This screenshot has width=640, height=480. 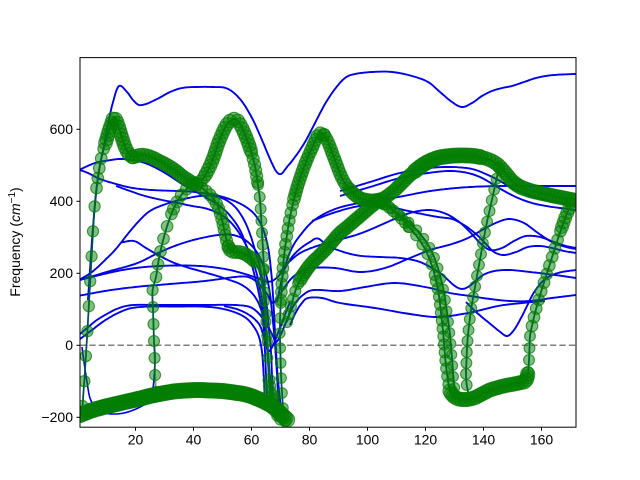 I want to click on svg-text: 0, so click(x=69, y=345).